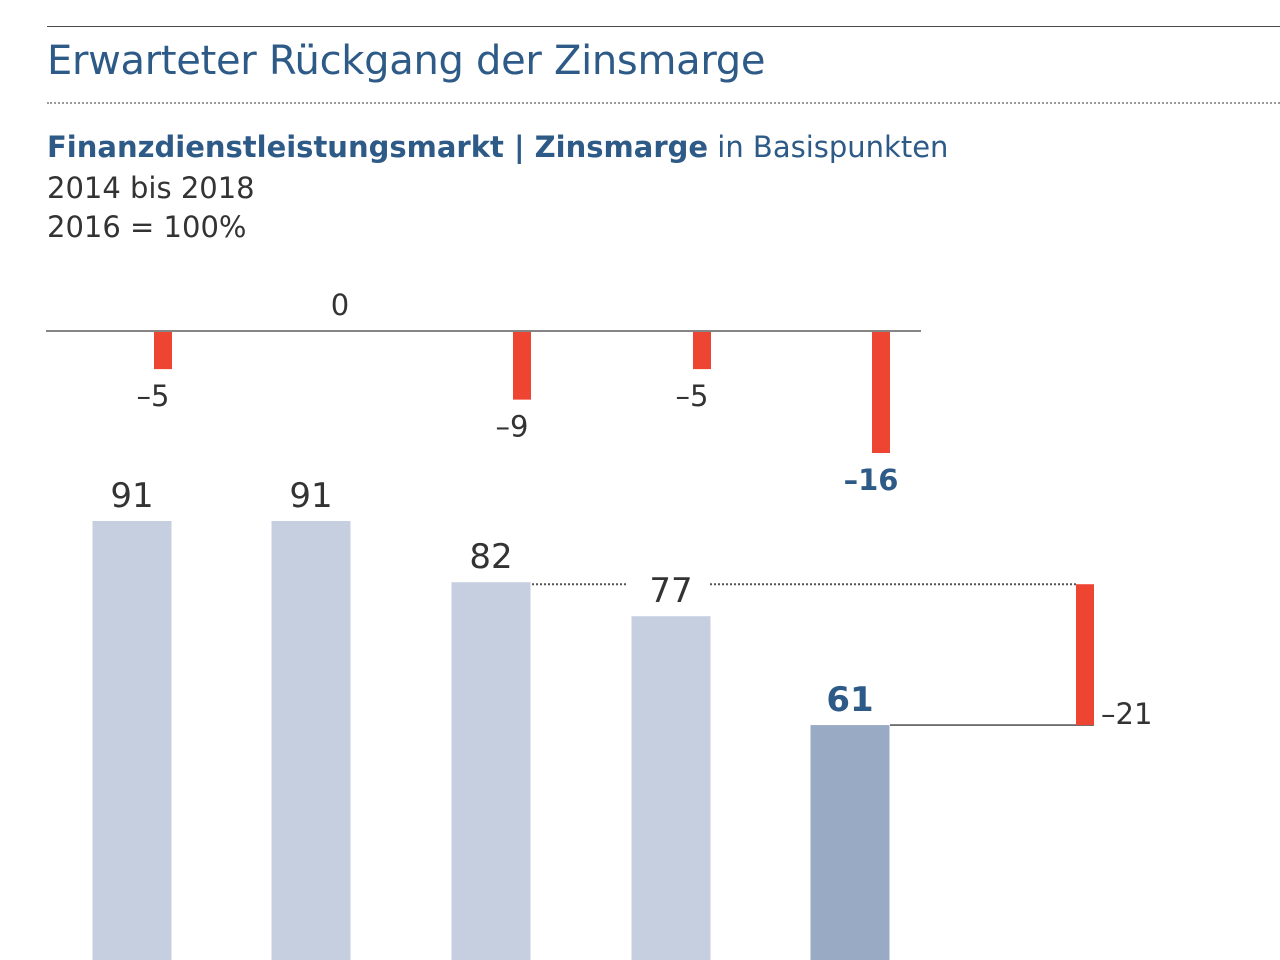 This screenshot has height=960, width=1280. I want to click on change-label: 0, so click(340, 305).